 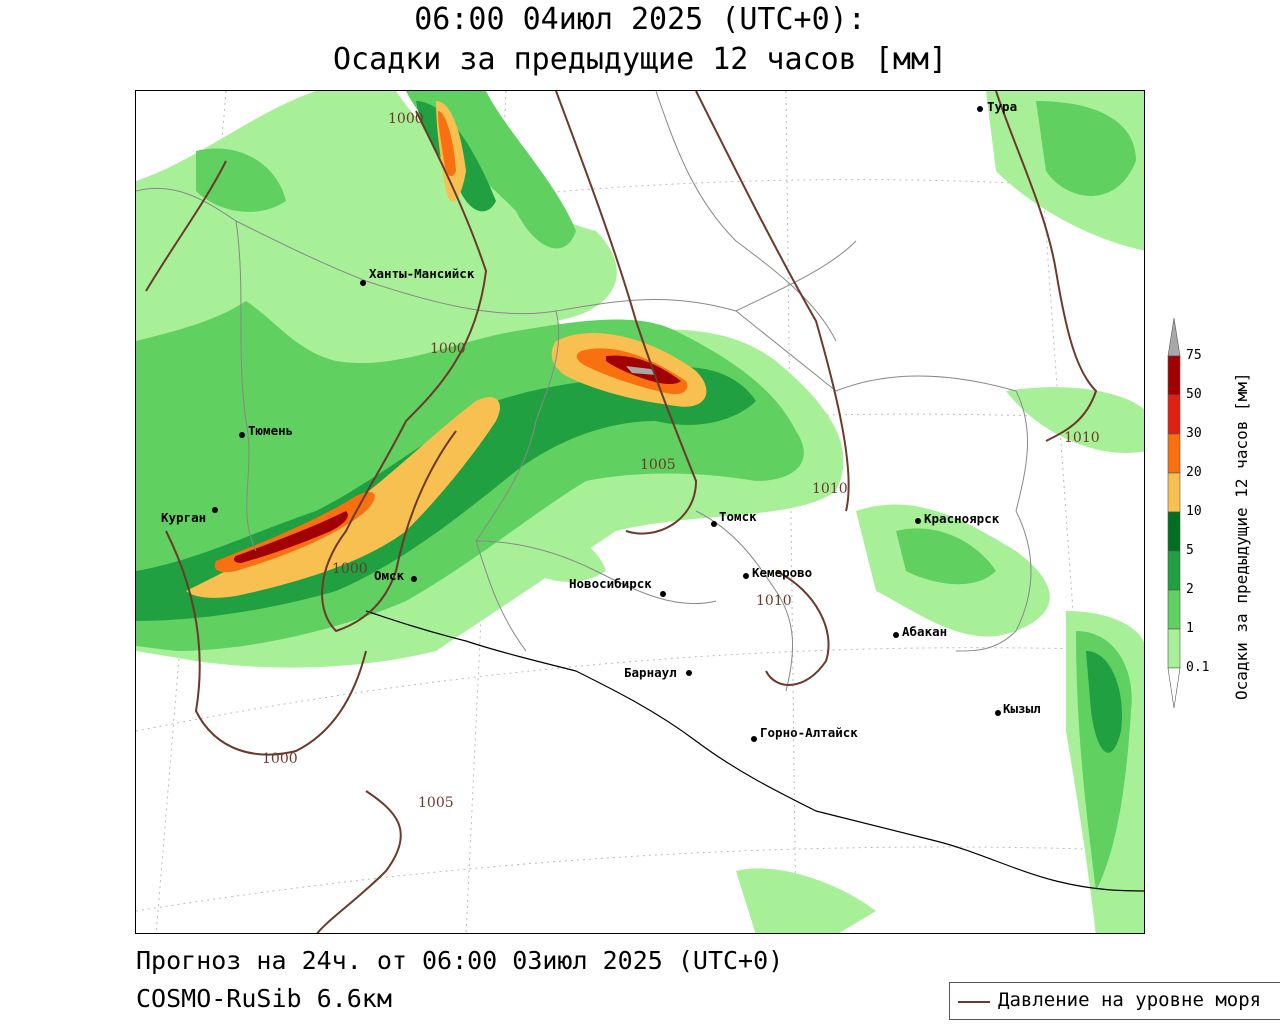 I want to click on city-label: Тюмень, so click(x=270, y=430).